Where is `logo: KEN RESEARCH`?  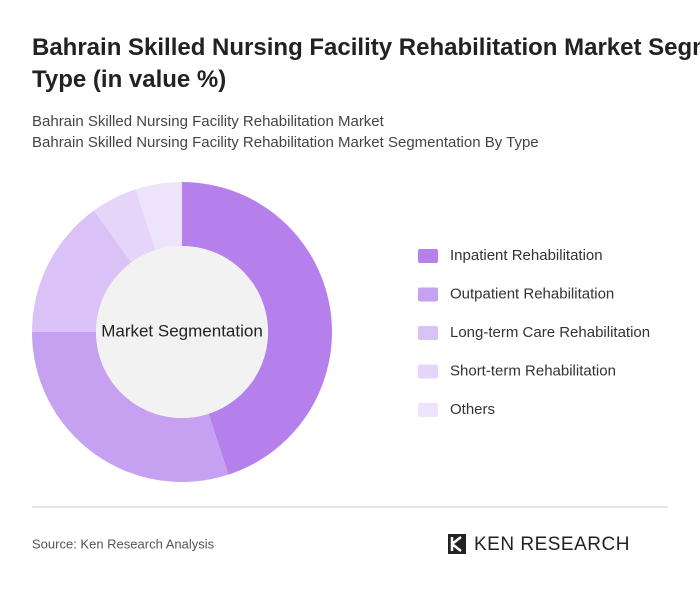 logo: KEN RESEARCH is located at coordinates (539, 544).